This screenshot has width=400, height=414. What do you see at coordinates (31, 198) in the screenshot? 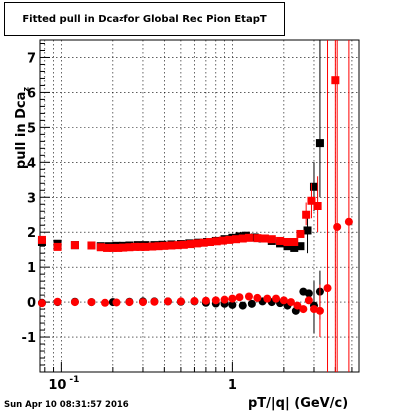
I see `y-tick-label: 3` at bounding box center [31, 198].